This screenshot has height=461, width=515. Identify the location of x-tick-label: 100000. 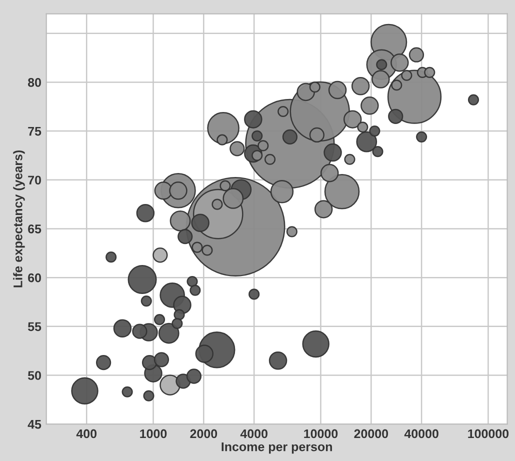
(488, 433).